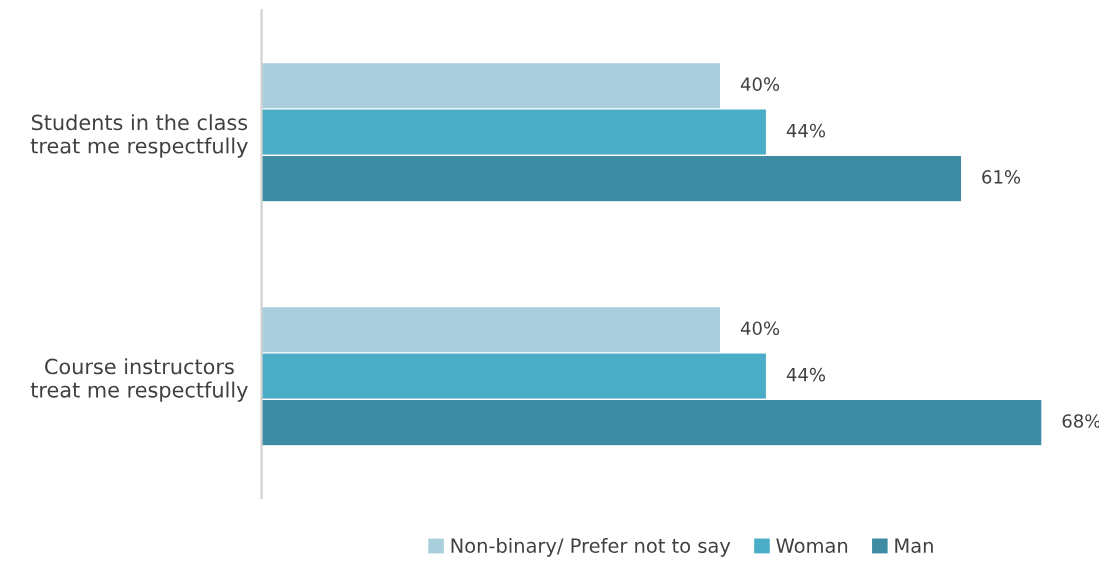  Describe the element at coordinates (591, 547) in the screenshot. I see `legend-label: Non-binary/ Prefer not to say` at that location.